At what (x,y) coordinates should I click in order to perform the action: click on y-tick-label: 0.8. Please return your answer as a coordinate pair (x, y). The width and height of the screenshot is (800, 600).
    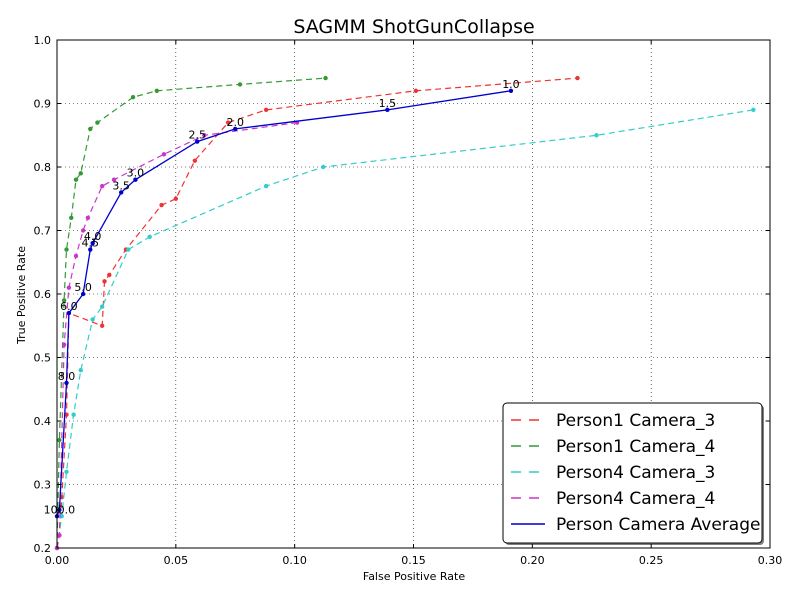
    Looking at the image, I should click on (43, 167).